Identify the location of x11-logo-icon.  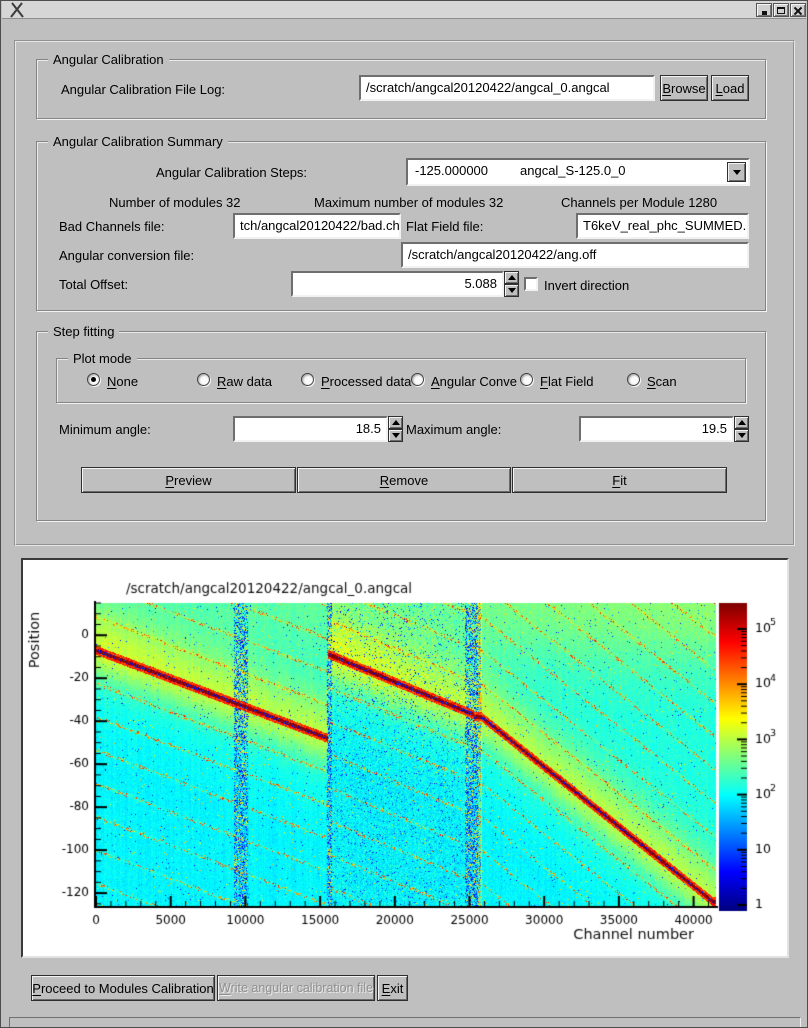
(17, 10).